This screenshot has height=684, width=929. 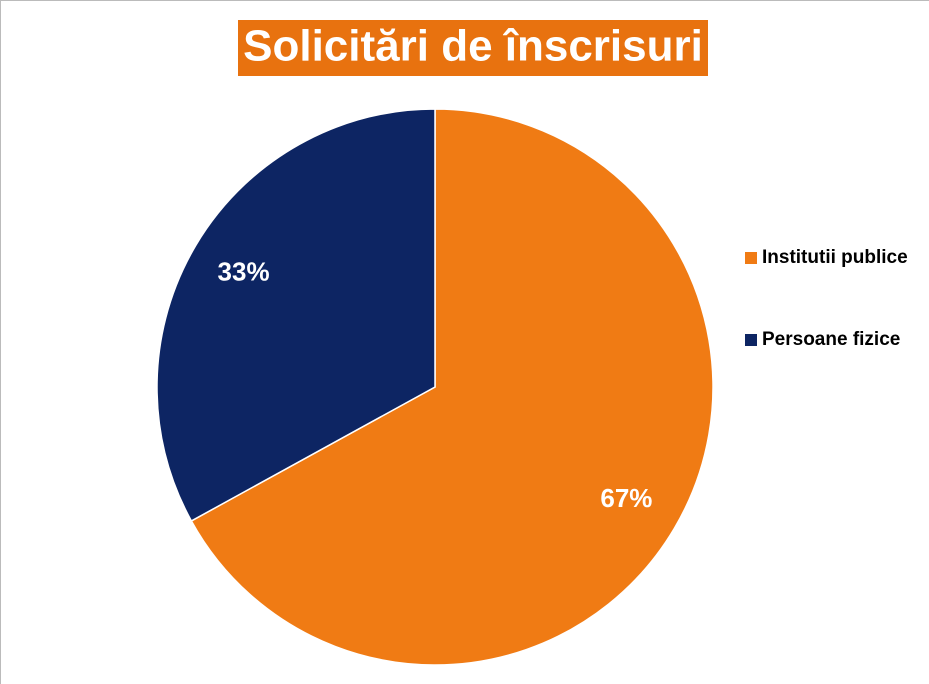 I want to click on chart-title: Solicitări de înscrisuri, so click(x=473, y=46).